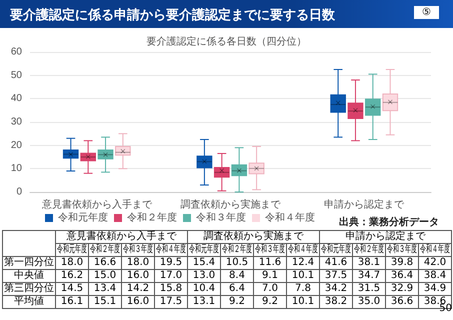 Image resolution: width=453 pixels, height=320 pixels. What do you see at coordinates (336, 275) in the screenshot?
I see `text: 37.5` at bounding box center [336, 275].